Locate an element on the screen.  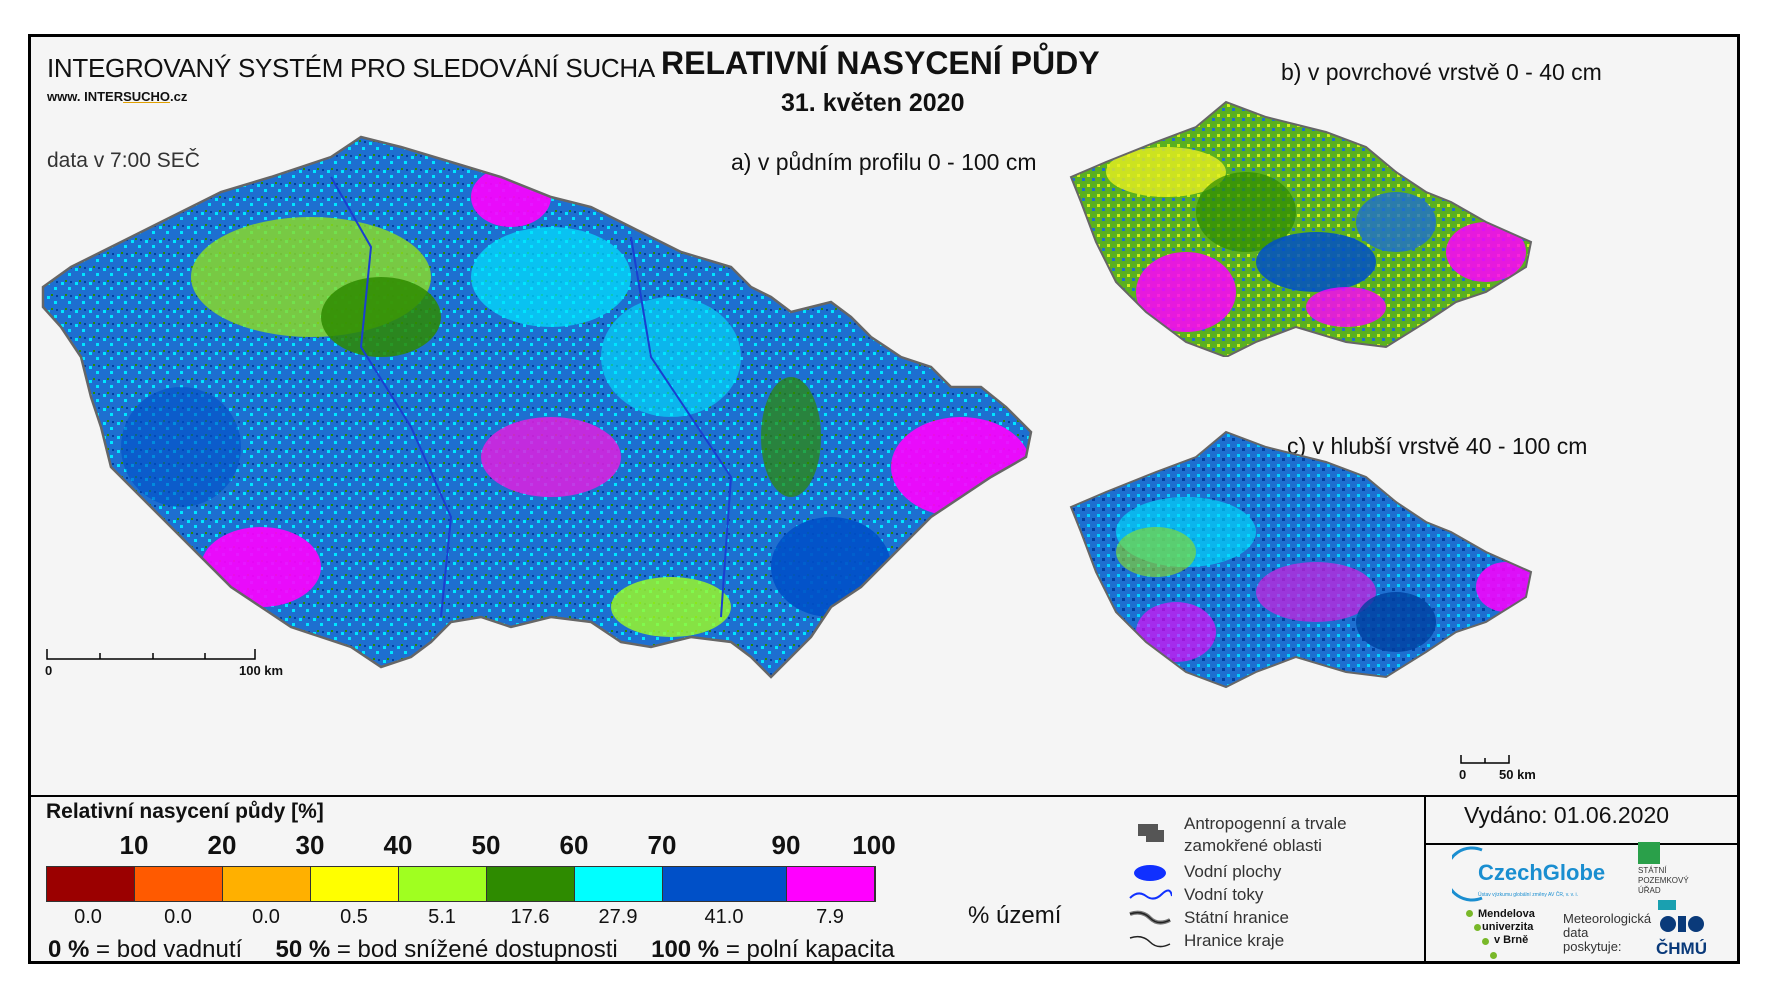
map-a-label: a) v půdním profilu 0 - 100 cm is located at coordinates (884, 162).